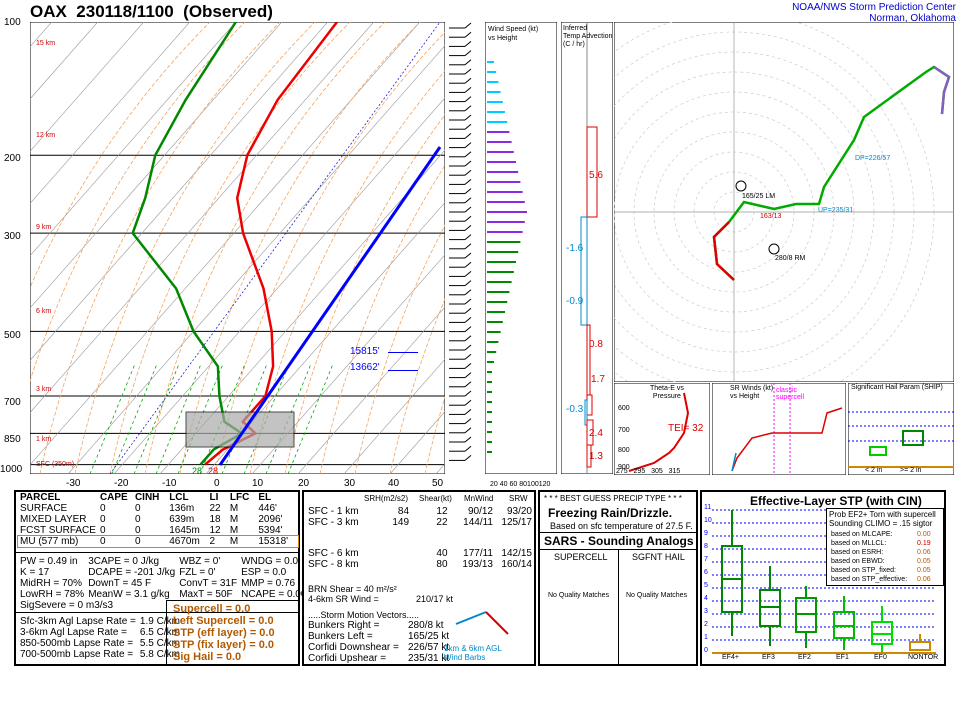  Describe the element at coordinates (158, 541) in the screenshot. I see `table-row: MU (577 mb) 0 0 4670m 2 M 15318'` at that location.